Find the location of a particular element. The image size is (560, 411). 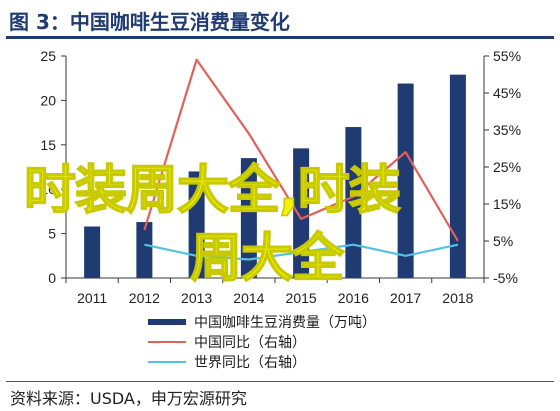

right-tick-label: 15% is located at coordinates (507, 204).